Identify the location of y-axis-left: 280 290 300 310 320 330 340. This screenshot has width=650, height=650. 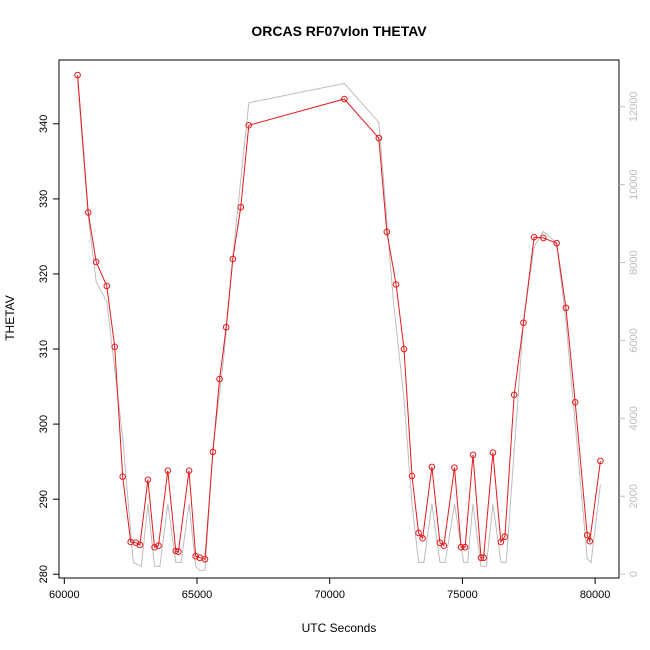
(48, 349).